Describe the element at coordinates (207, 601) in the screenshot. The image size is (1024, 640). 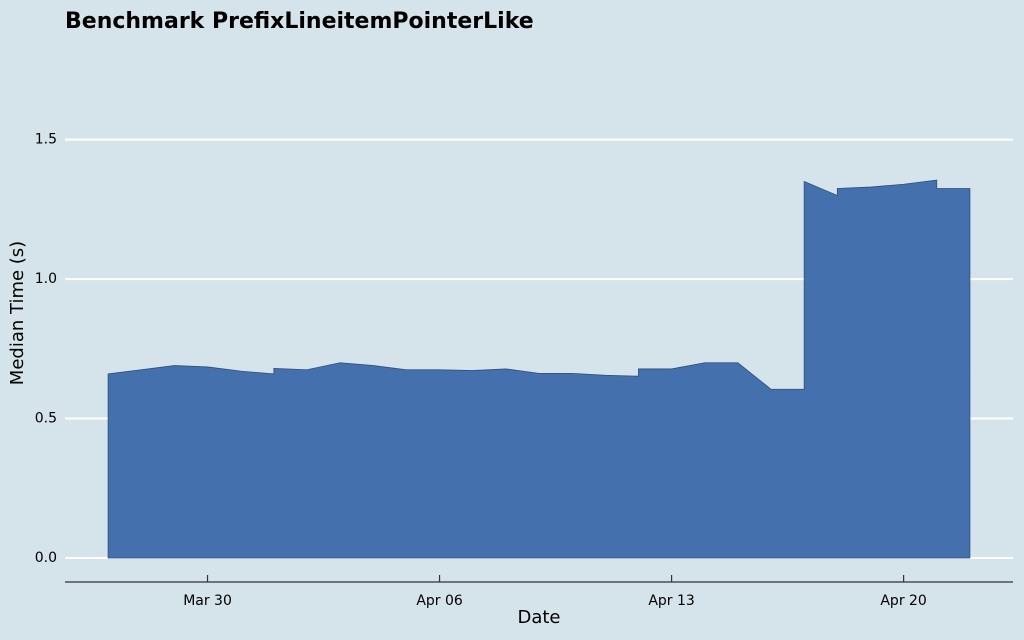
I see `x-tick-label: Mar 30` at that location.